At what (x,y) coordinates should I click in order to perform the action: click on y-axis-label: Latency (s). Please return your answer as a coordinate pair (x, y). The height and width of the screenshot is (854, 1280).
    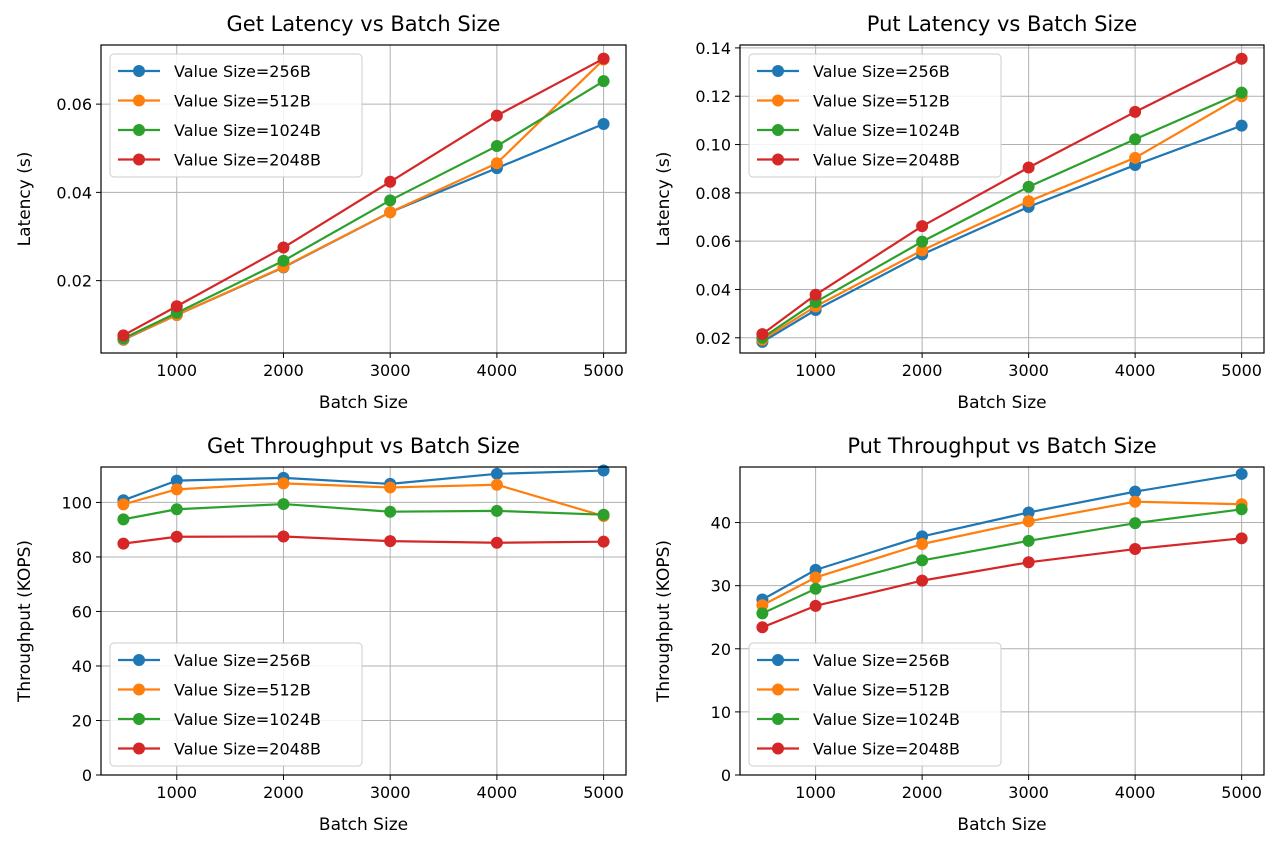
    Looking at the image, I should click on (664, 199).